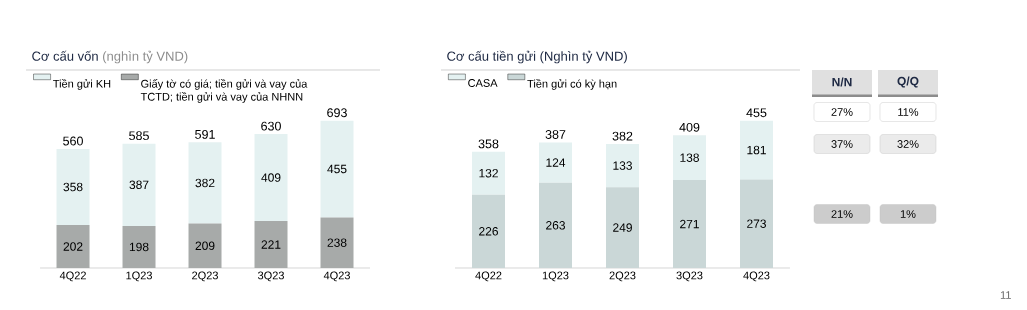  Describe the element at coordinates (139, 136) in the screenshot. I see `total-label: 585` at that location.